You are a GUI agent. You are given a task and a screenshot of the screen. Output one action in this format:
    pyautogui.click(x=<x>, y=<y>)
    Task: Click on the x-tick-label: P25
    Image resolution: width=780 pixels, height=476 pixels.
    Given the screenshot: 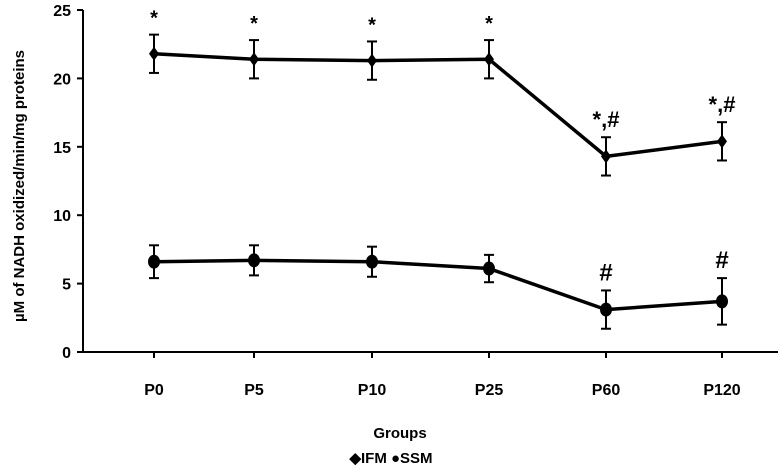 What is the action you would take?
    pyautogui.click(x=489, y=390)
    